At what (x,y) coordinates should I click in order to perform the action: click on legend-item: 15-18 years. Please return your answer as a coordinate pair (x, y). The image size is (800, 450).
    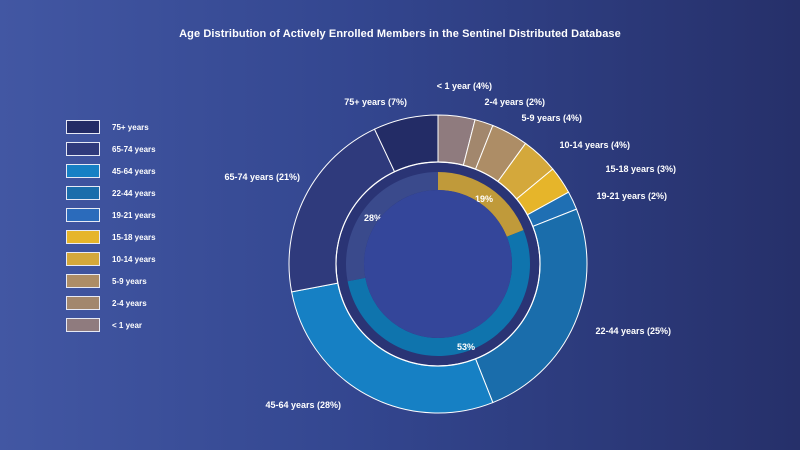
    Looking at the image, I should click on (111, 237).